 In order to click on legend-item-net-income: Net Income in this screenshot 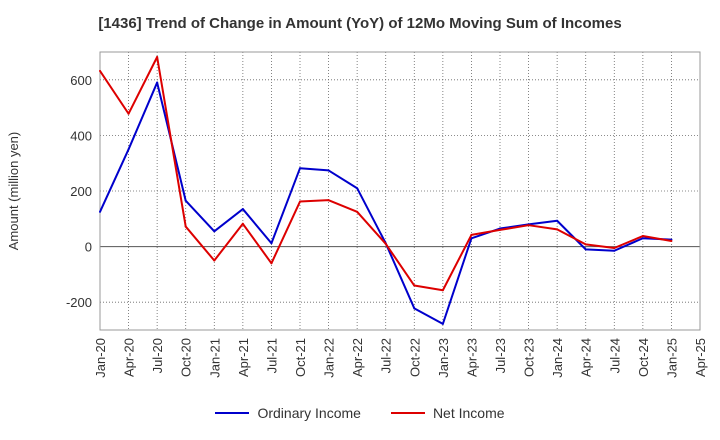, I will do `click(447, 413)`.